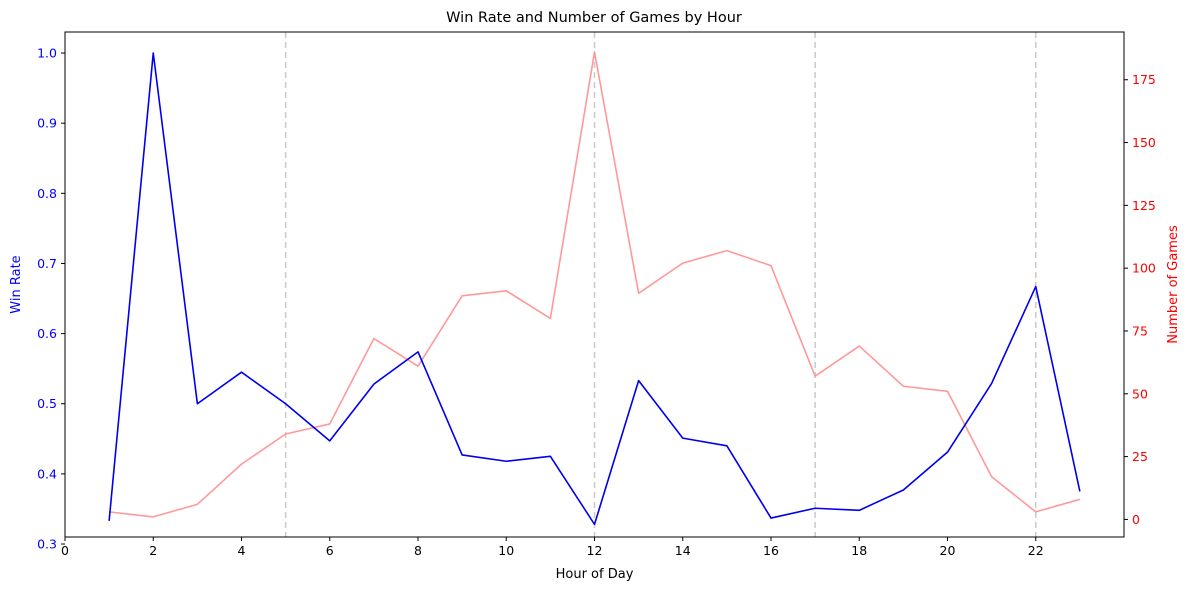 The height and width of the screenshot is (590, 1189). Describe the element at coordinates (595, 550) in the screenshot. I see `x-tick-label: 12` at that location.